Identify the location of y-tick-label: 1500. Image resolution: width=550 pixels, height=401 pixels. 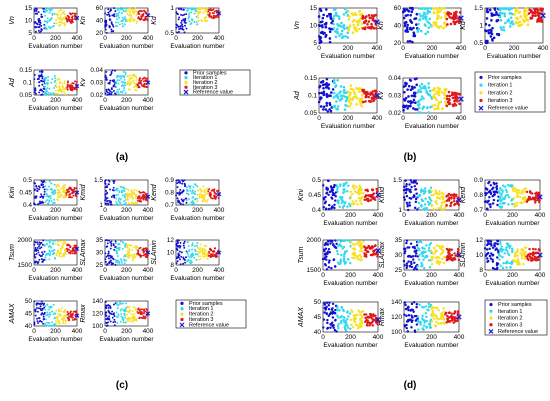
(314, 270).